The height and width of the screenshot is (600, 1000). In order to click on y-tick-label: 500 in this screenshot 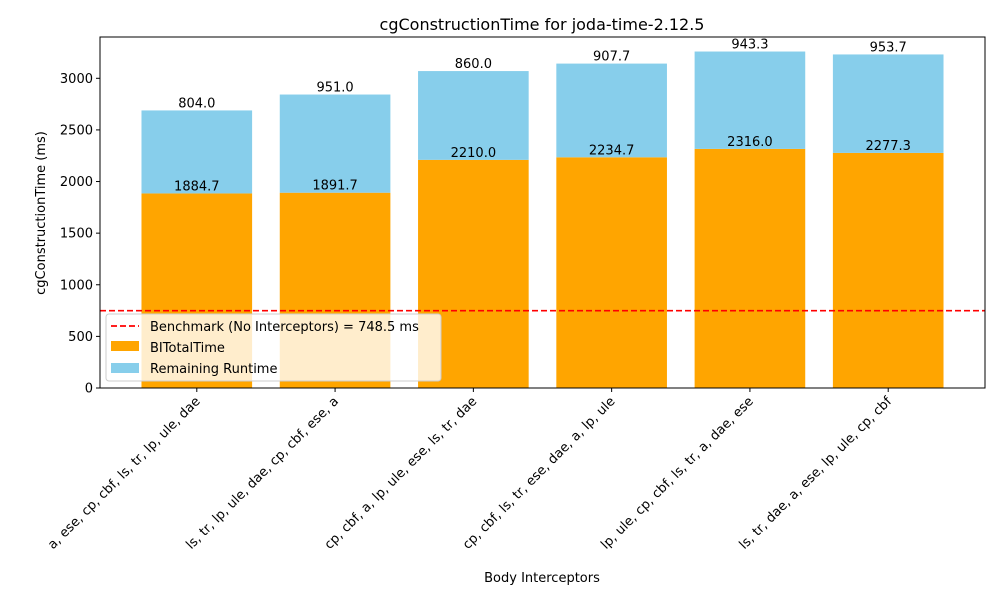, I will do `click(80, 337)`.